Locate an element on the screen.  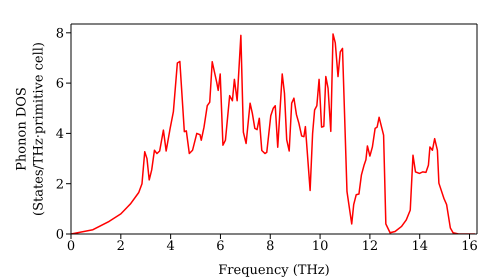
x-tick-label: 14 is located at coordinates (419, 246).